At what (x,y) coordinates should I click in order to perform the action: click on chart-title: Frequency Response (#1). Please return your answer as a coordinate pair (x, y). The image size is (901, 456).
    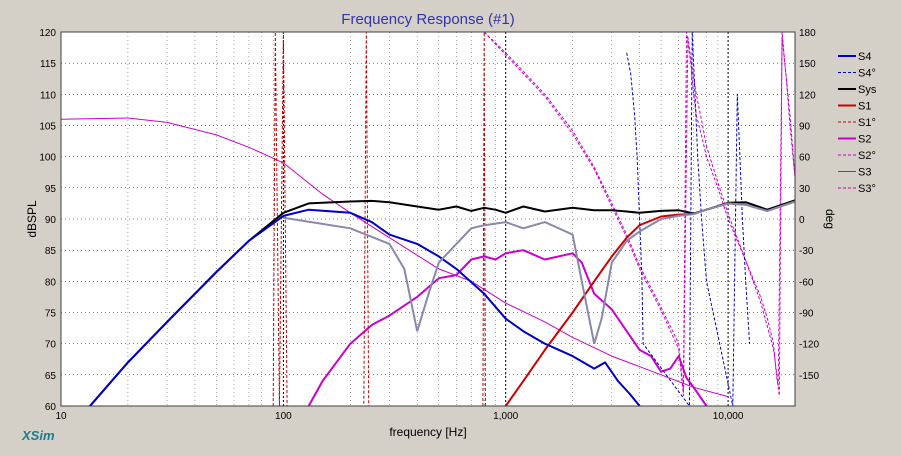
    Looking at the image, I should click on (427, 19).